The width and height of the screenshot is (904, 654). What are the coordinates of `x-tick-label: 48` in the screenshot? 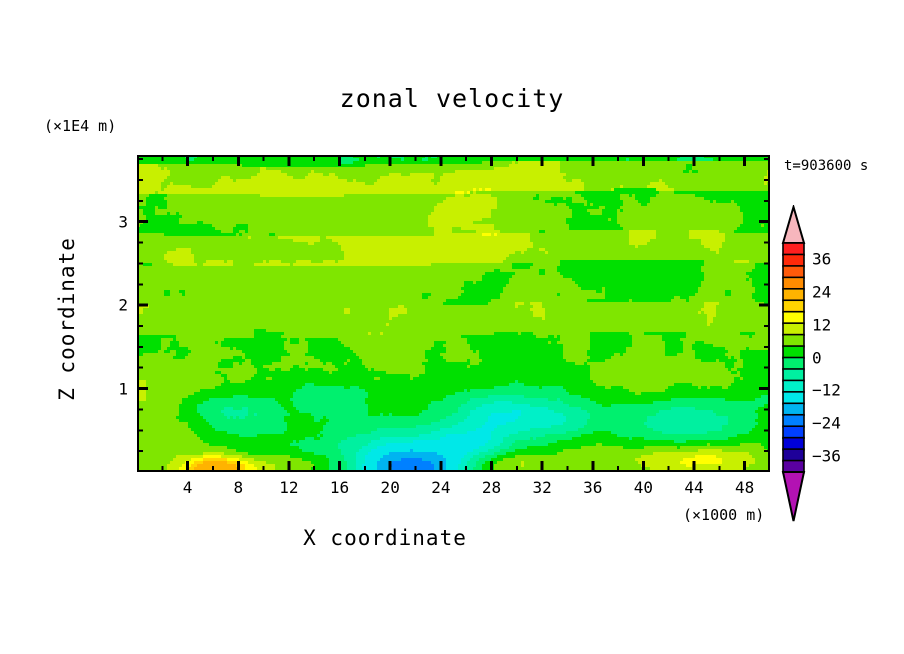 It's located at (745, 487).